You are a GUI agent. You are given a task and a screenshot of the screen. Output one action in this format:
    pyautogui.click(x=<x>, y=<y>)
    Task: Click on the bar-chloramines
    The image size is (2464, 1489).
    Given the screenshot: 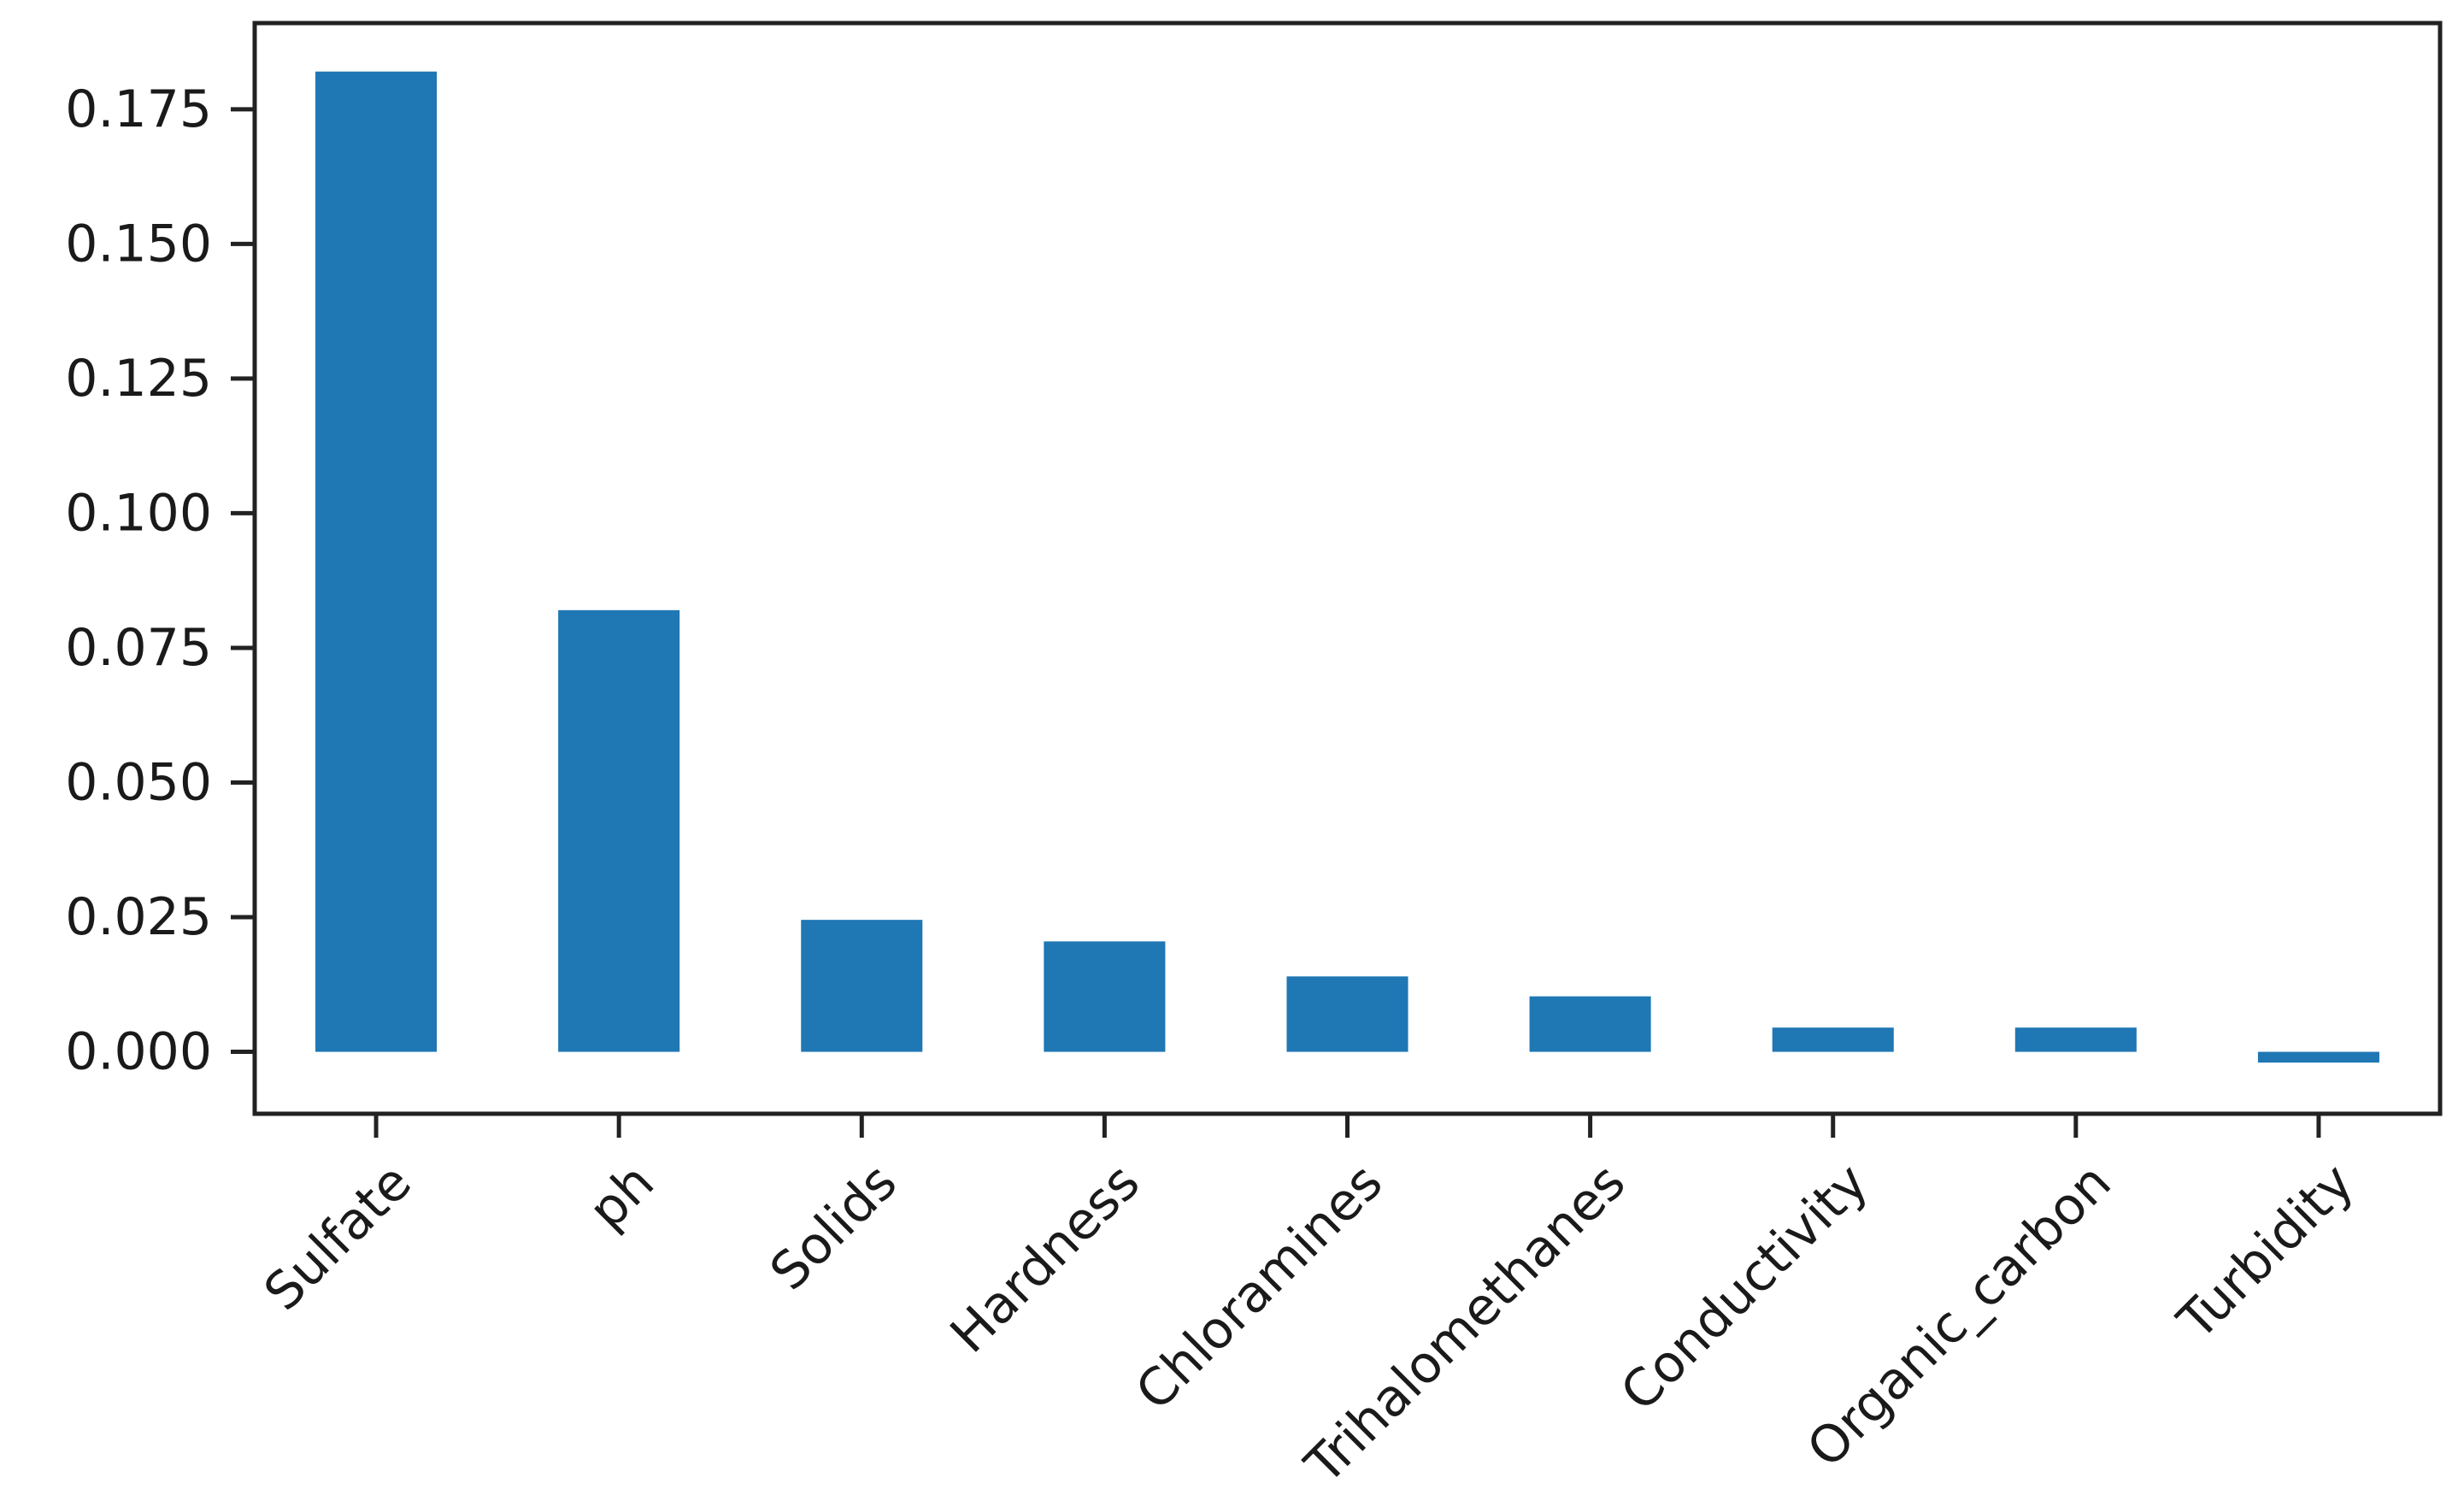 What is the action you would take?
    pyautogui.click(x=1347, y=1014)
    